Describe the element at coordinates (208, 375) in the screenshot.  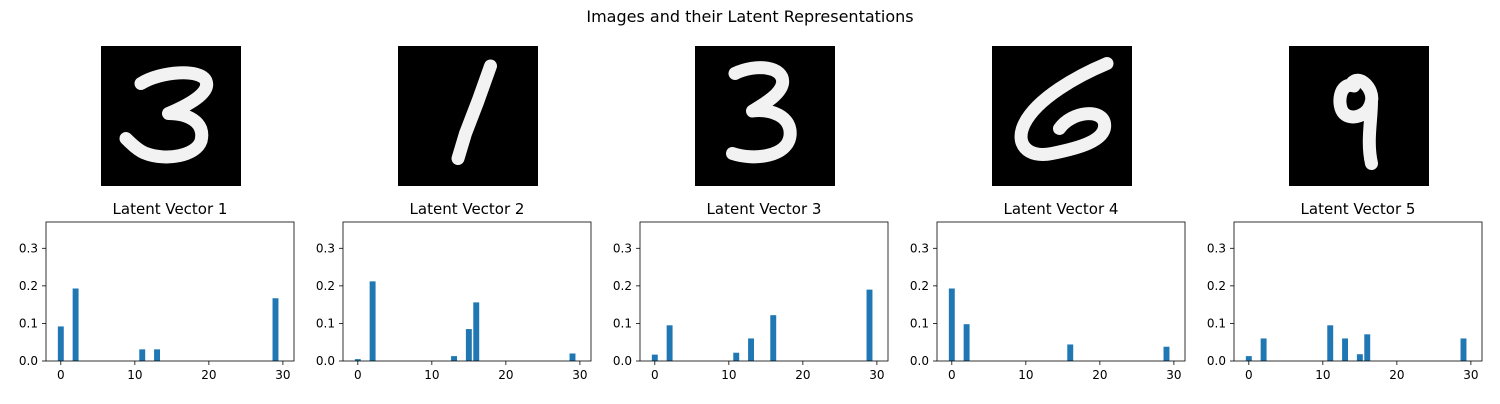
I see `x-tick-label-1-20: 20` at that location.